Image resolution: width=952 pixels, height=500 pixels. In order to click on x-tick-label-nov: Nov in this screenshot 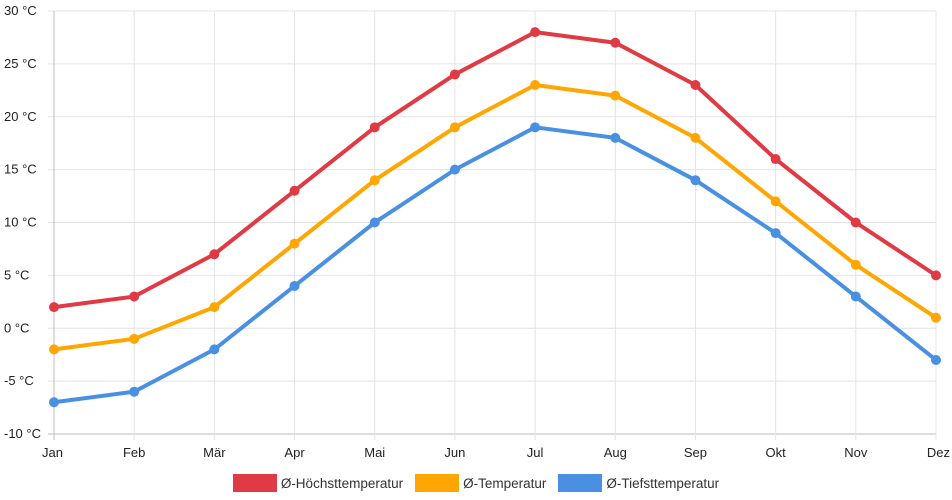, I will do `click(856, 452)`.